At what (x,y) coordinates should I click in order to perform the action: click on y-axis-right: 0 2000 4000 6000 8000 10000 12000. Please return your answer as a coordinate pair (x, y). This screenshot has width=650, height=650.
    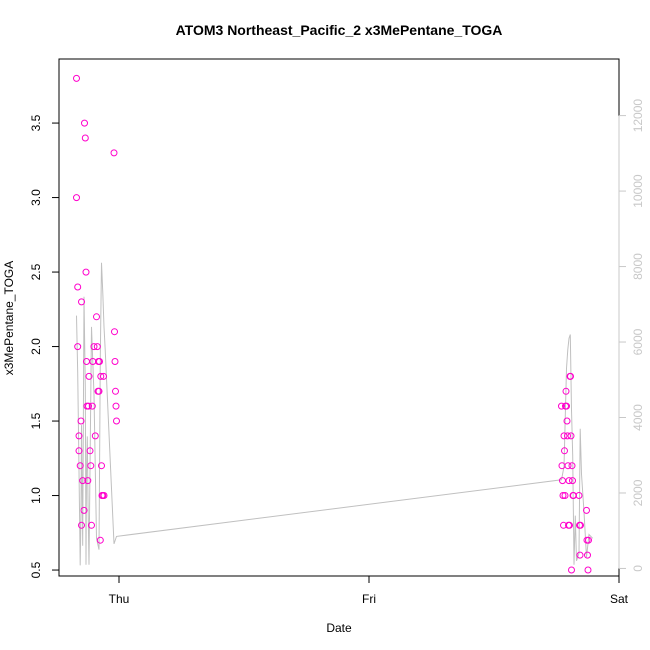
    Looking at the image, I should click on (631, 335).